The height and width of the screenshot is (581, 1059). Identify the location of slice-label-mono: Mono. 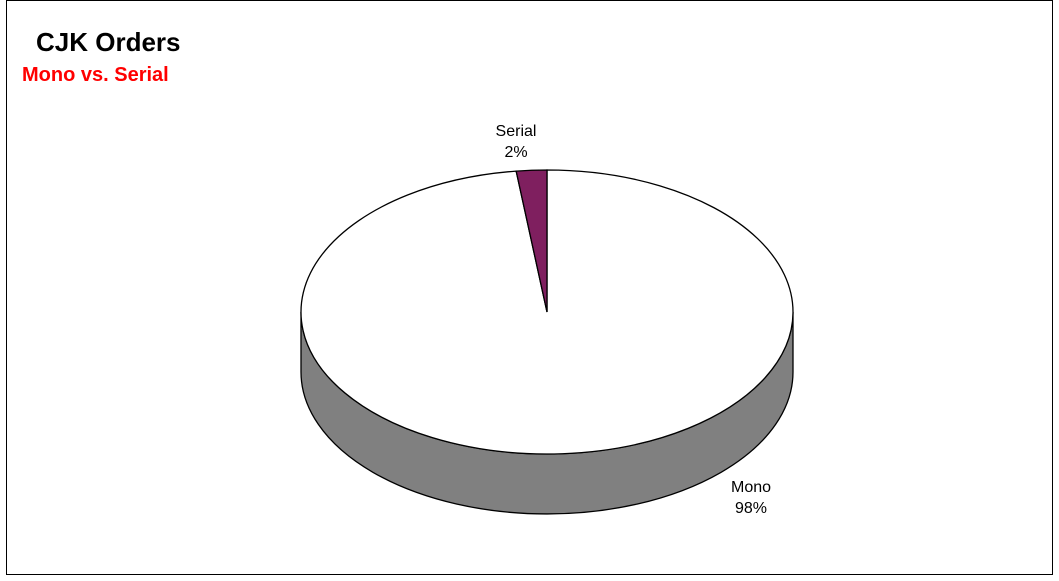
(751, 487).